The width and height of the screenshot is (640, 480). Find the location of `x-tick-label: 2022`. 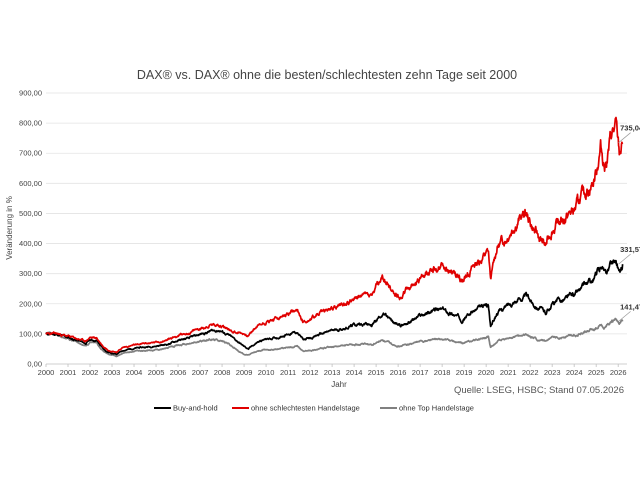

x-tick-label: 2022 is located at coordinates (530, 372).